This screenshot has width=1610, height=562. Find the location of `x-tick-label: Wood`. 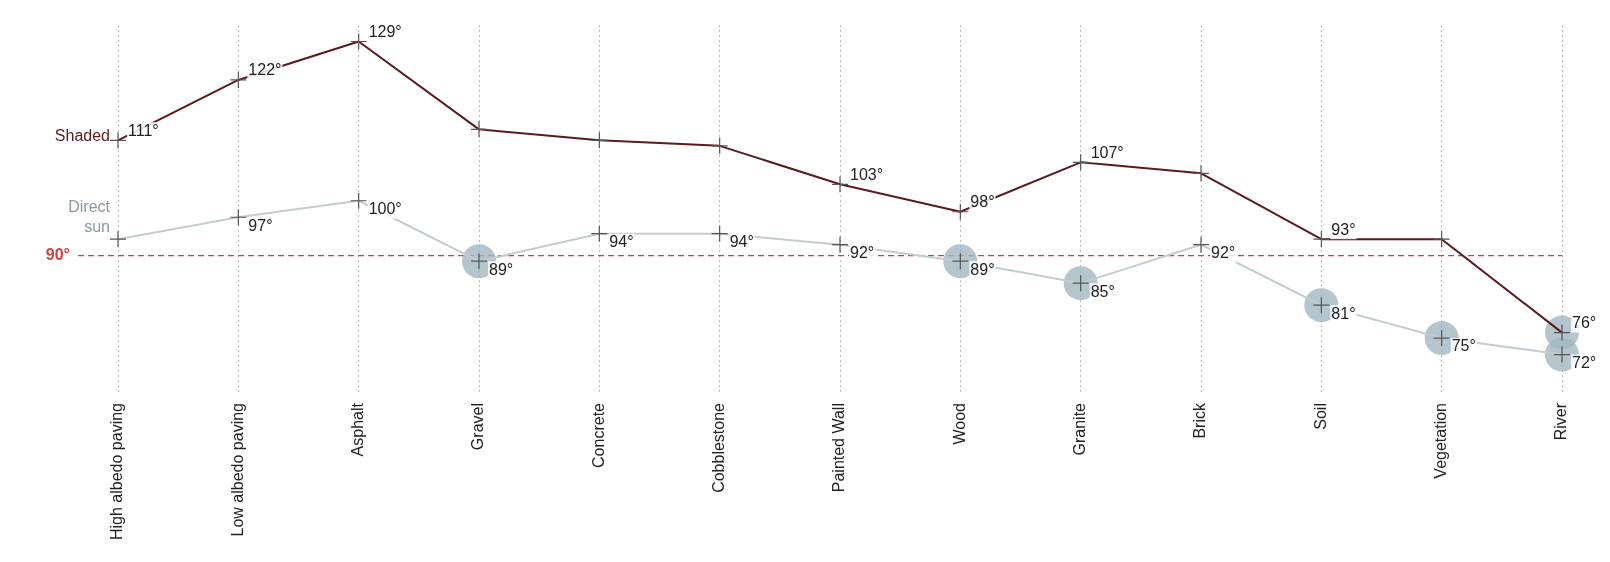

x-tick-label: Wood is located at coordinates (959, 424).